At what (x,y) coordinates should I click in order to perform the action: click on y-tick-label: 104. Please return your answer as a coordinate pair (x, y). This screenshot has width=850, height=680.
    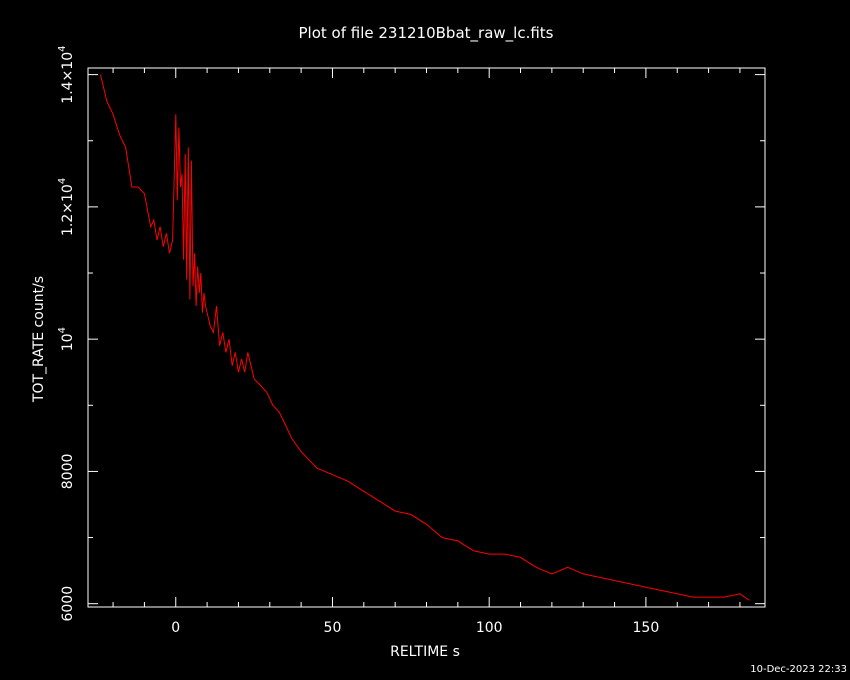
    Looking at the image, I should click on (66, 339).